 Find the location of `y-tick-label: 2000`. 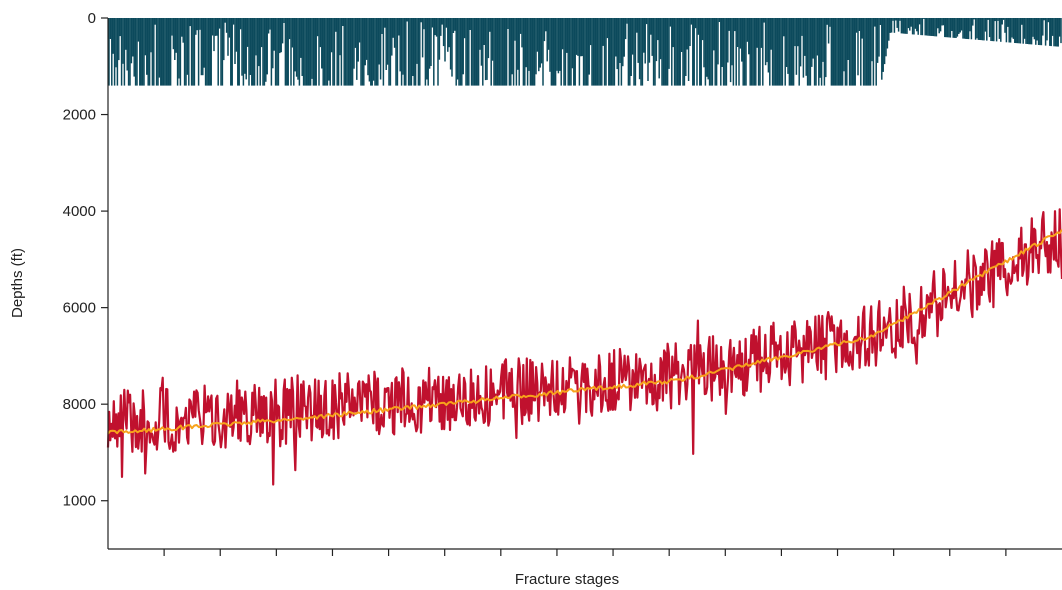

y-tick-label: 2000 is located at coordinates (79, 115).